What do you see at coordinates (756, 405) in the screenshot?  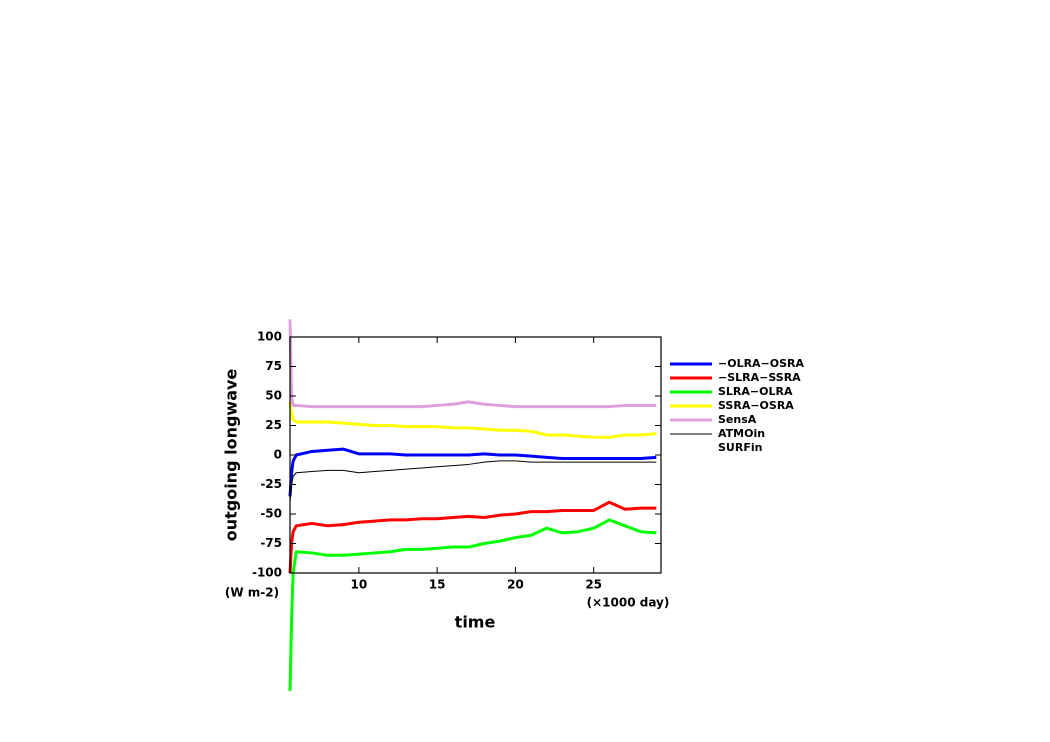 I see `legend-label: SSRA−OSRA` at bounding box center [756, 405].